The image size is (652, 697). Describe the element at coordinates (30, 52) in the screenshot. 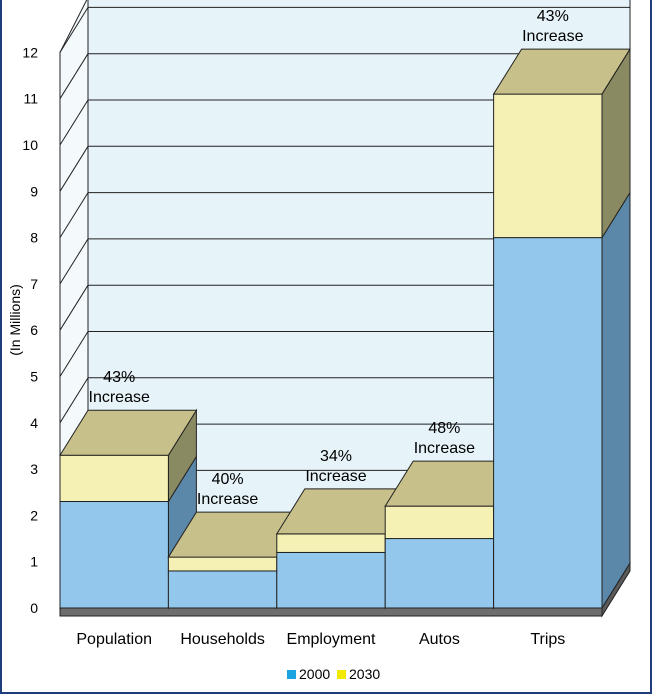

I see `y-tick-label: 12` at that location.